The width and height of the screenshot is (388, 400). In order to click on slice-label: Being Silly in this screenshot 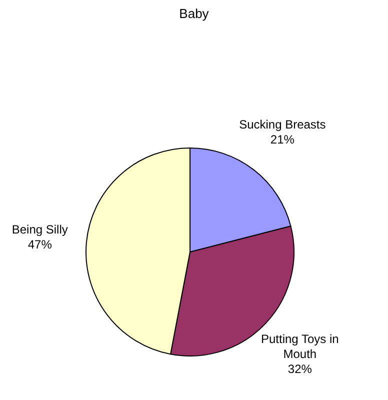, I will do `click(40, 229)`.